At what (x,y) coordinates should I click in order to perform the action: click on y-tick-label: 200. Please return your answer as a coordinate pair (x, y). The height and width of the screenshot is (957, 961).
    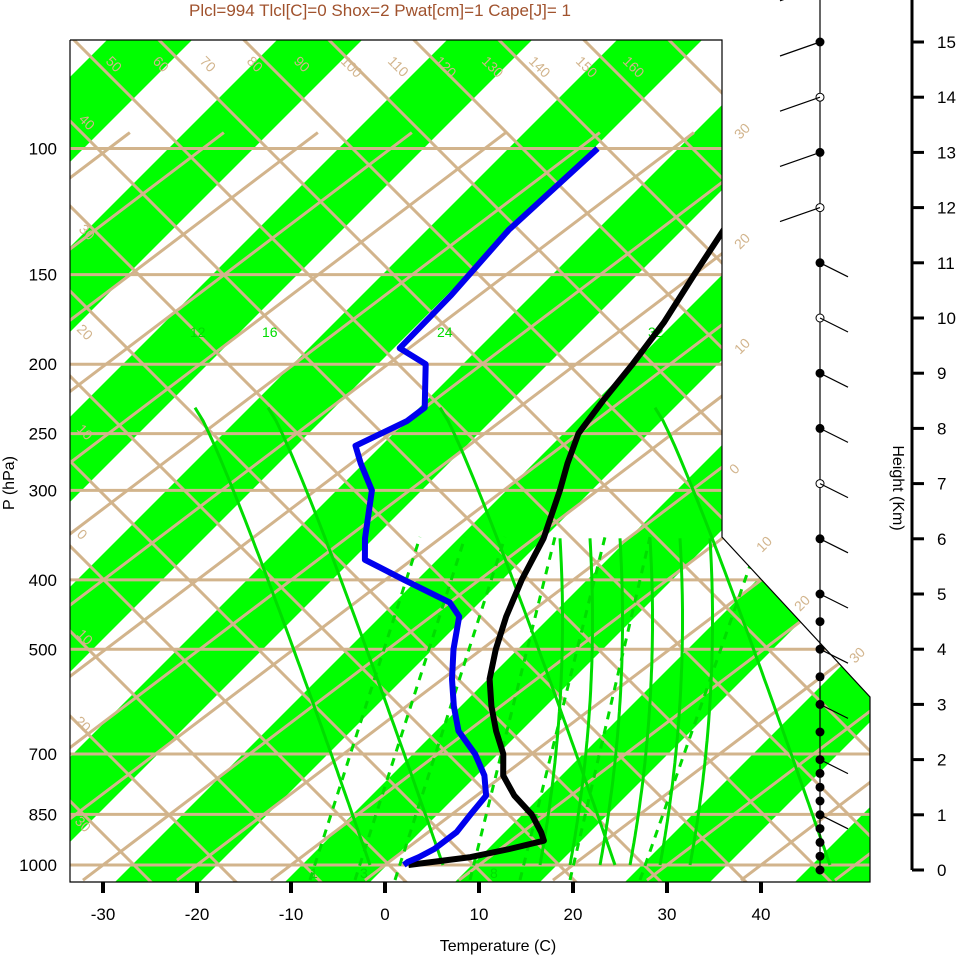
    Looking at the image, I should click on (43, 364).